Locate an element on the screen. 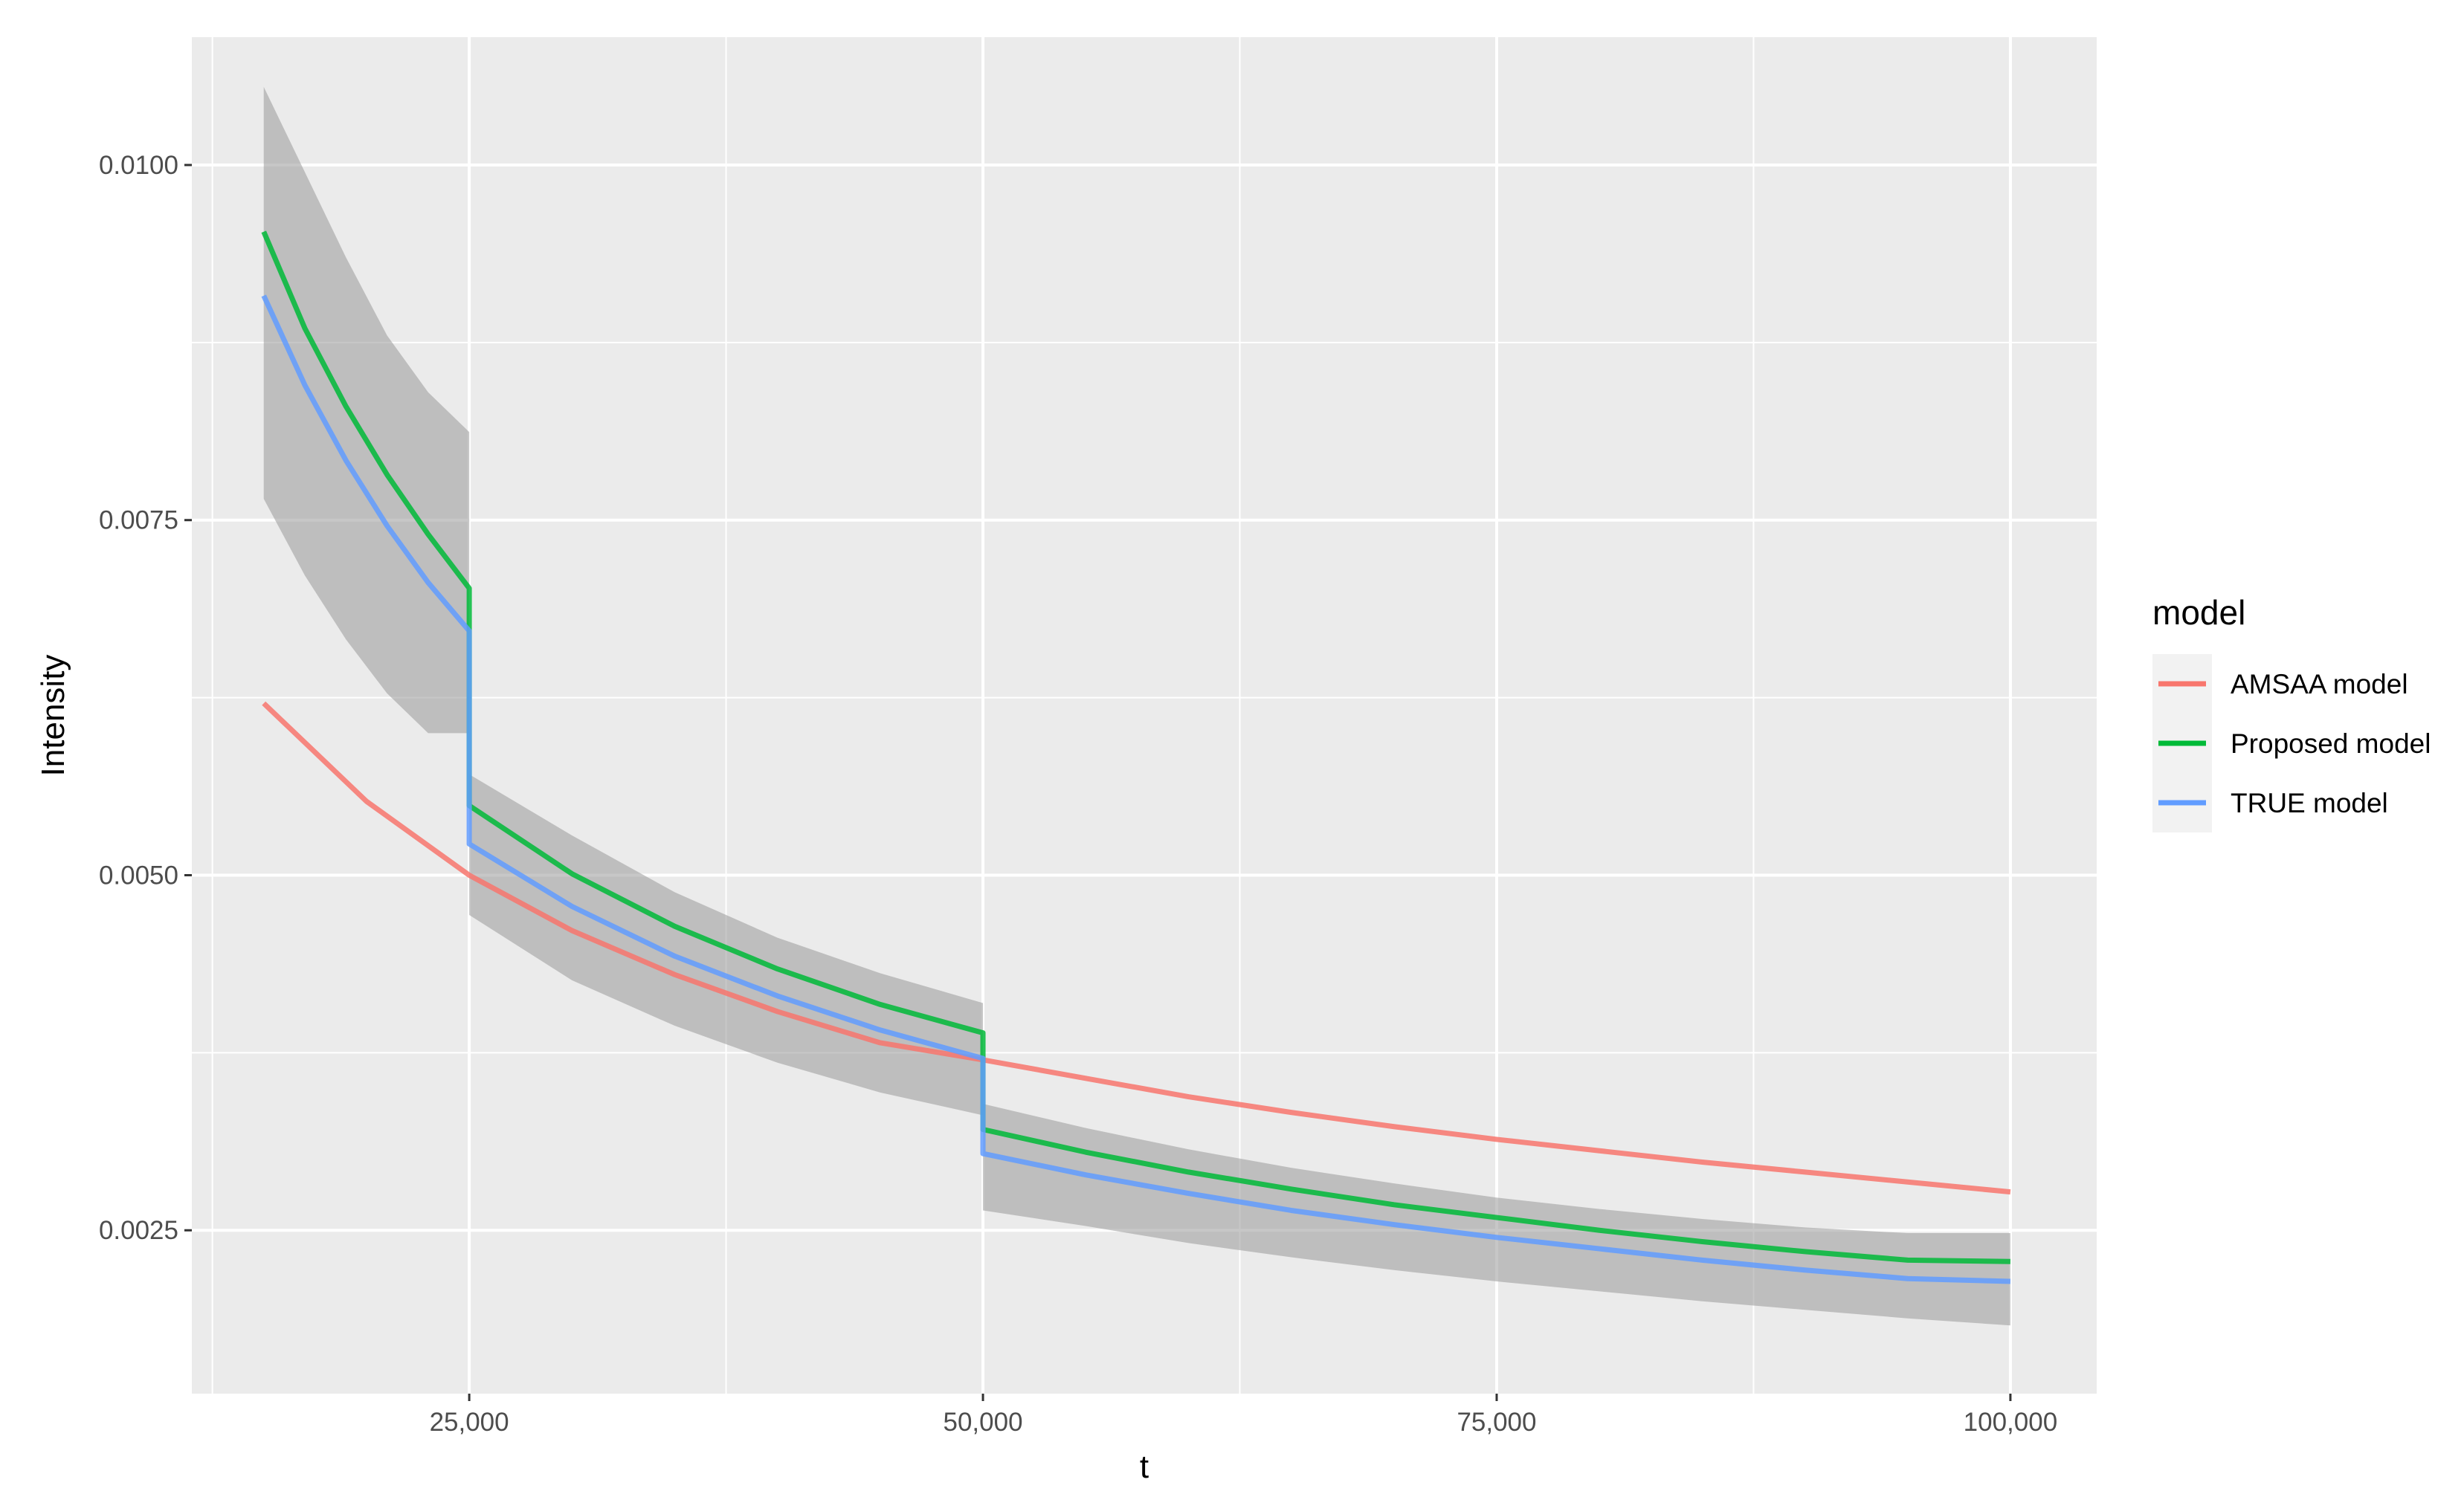  y-tick-label: 0.0050 is located at coordinates (138, 875).